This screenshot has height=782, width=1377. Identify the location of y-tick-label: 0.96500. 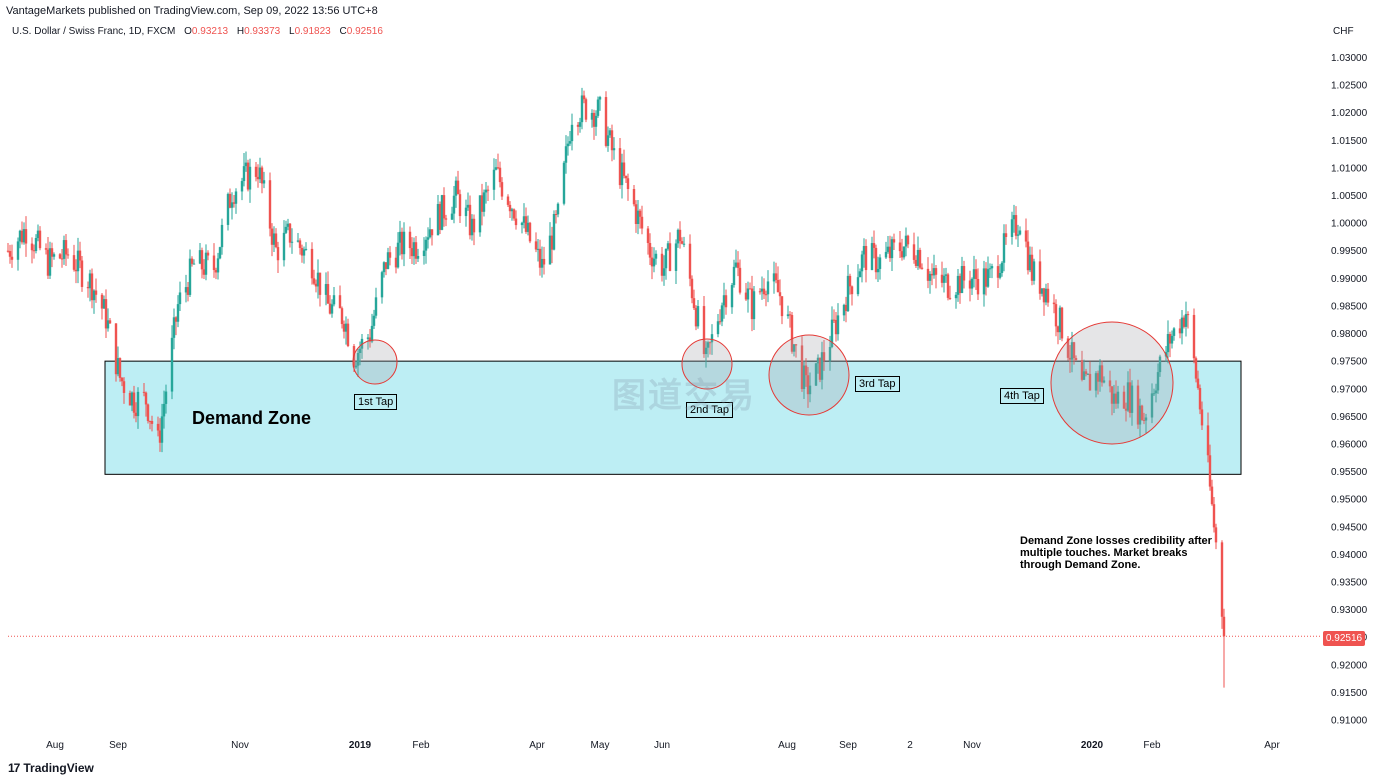
(1349, 417).